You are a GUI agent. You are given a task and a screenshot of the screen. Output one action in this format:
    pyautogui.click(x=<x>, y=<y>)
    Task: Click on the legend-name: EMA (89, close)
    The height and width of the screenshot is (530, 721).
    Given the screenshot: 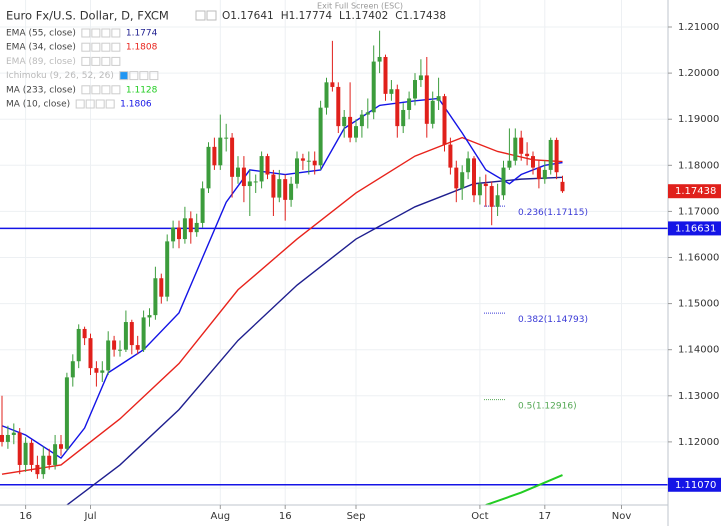 What is the action you would take?
    pyautogui.click(x=41, y=62)
    